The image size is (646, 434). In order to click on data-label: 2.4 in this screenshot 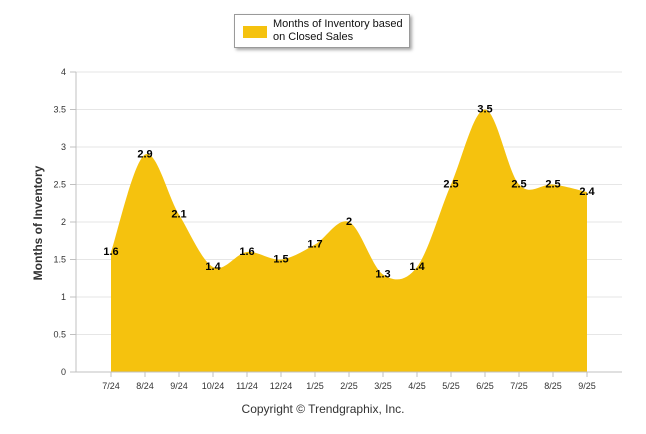, I will do `click(587, 192)`.